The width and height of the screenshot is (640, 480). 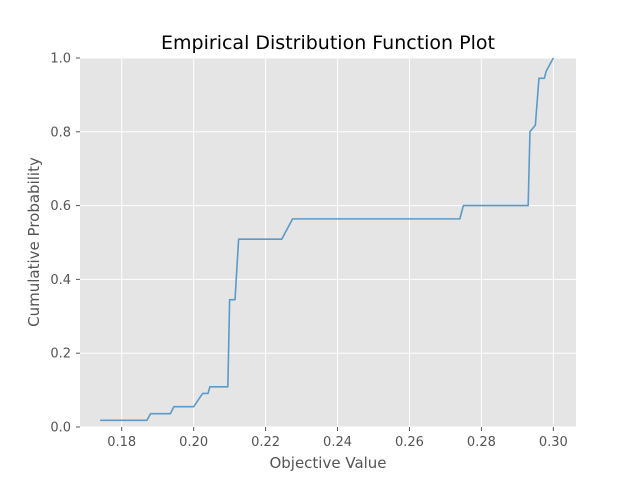 I want to click on x-tick-label: 0.28, so click(x=481, y=442).